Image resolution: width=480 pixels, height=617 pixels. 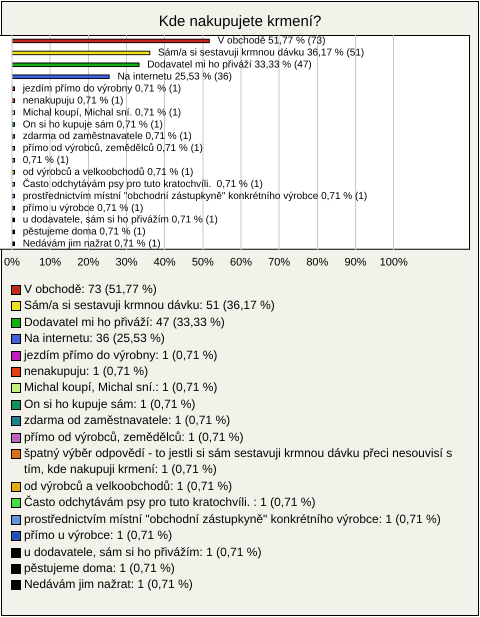 I want to click on chart-title: Kde nakupujete krmení?, so click(x=240, y=22).